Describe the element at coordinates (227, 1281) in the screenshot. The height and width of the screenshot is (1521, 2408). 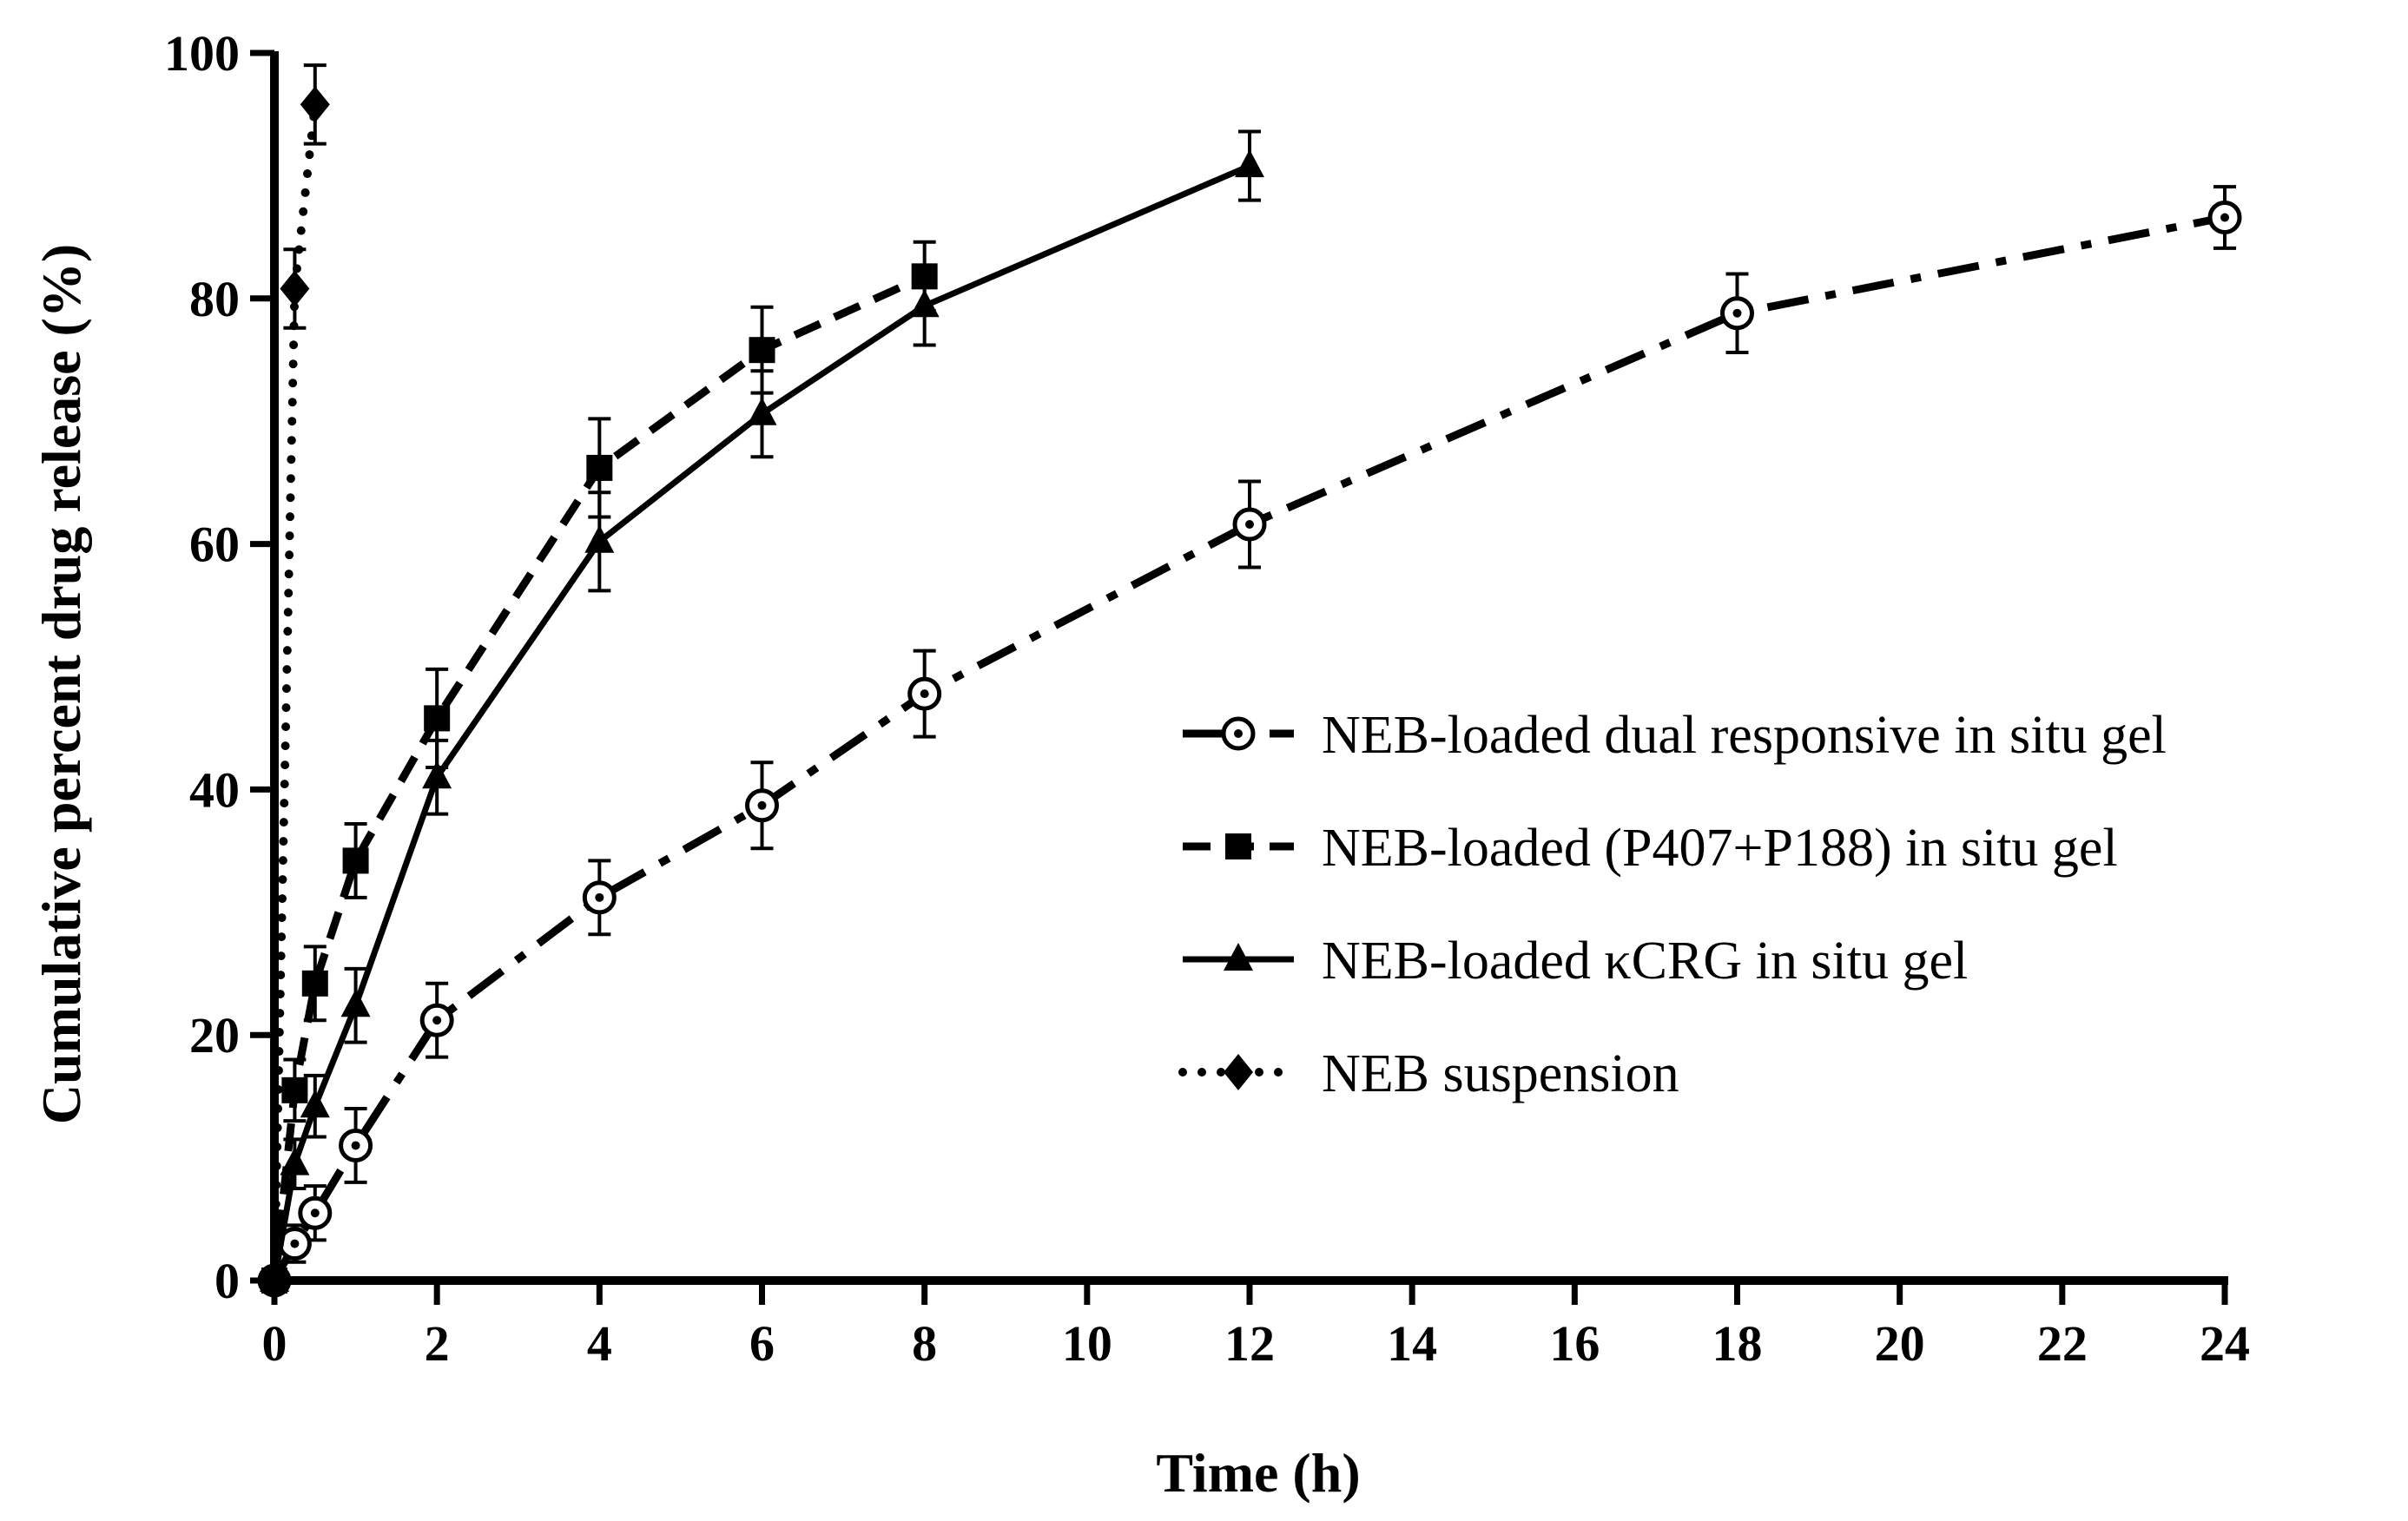
I see `y-tick-label: 0` at that location.